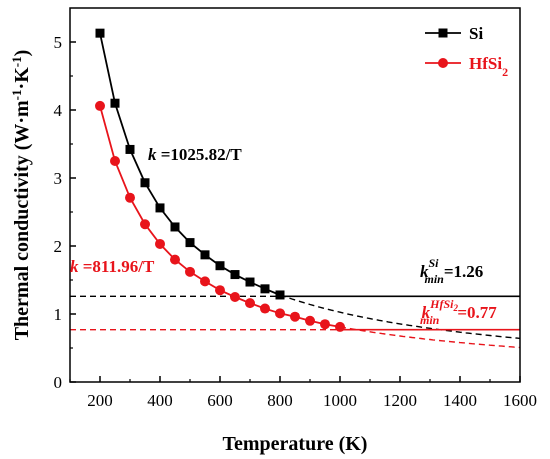  What do you see at coordinates (520, 400) in the screenshot?
I see `x-tick-label-1600: 1600` at bounding box center [520, 400].